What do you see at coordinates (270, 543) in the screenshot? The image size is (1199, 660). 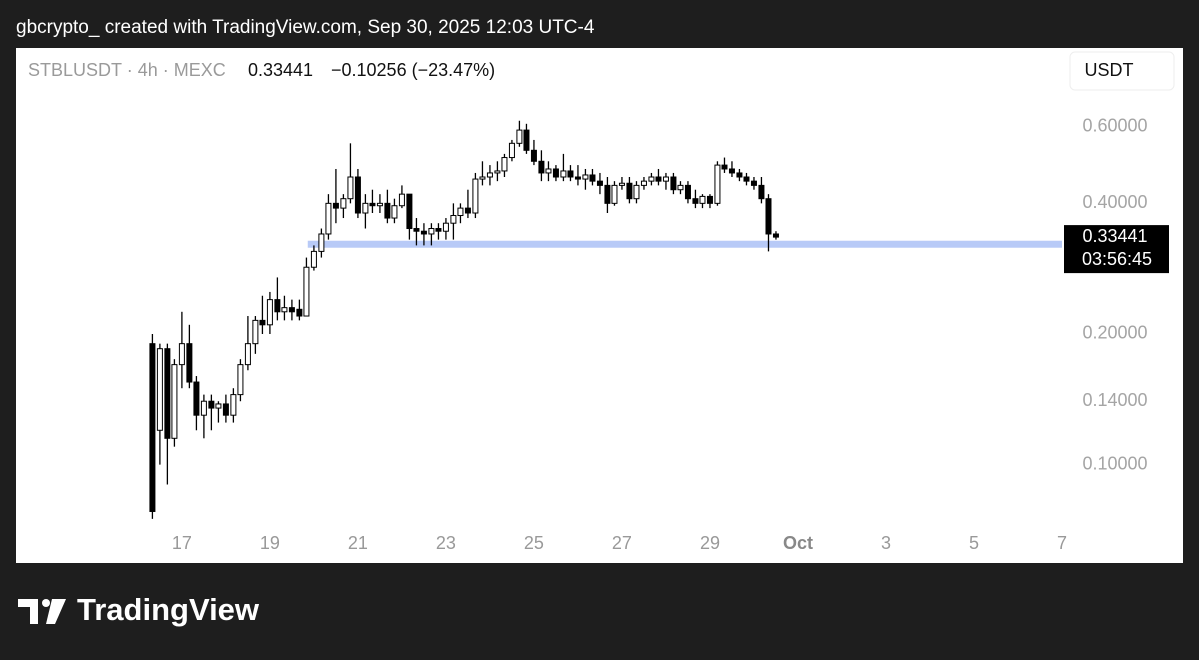 I see `x-tick-label: 19` at bounding box center [270, 543].